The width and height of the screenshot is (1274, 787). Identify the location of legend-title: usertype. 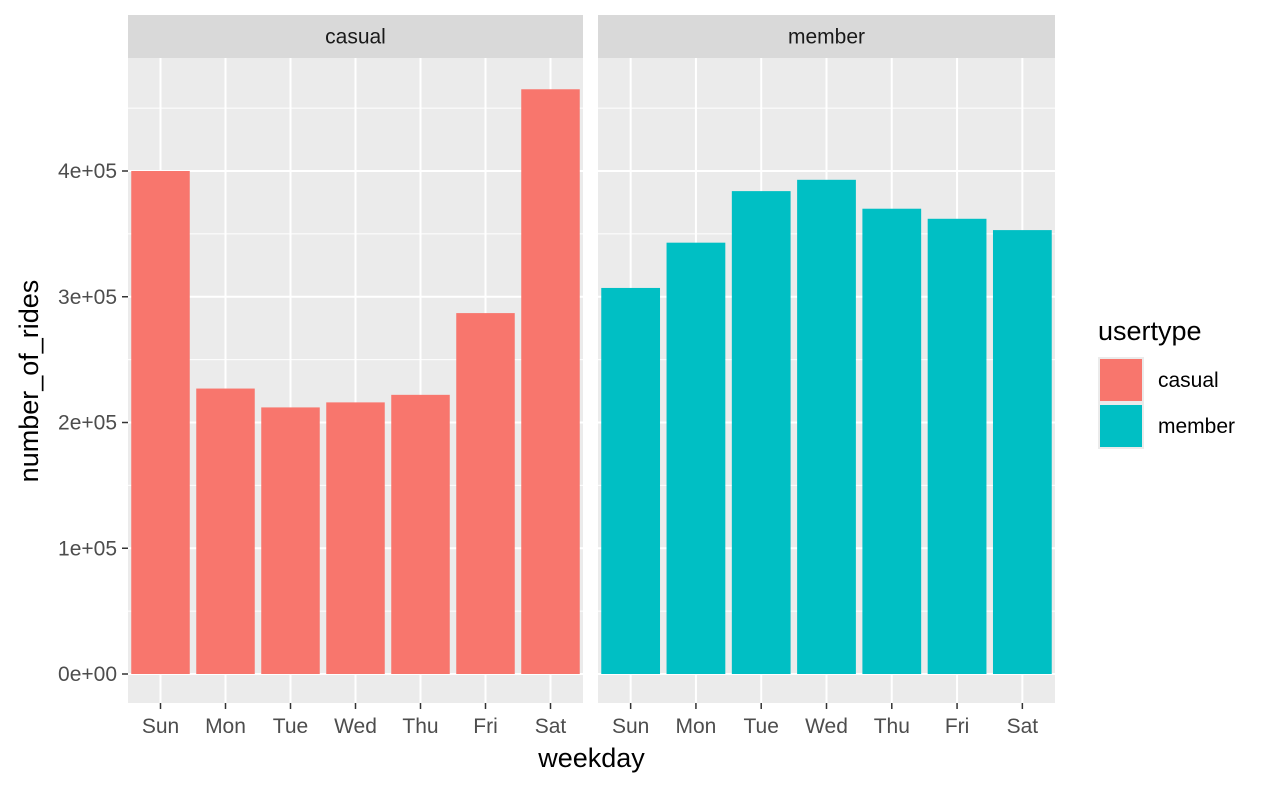
(1150, 331).